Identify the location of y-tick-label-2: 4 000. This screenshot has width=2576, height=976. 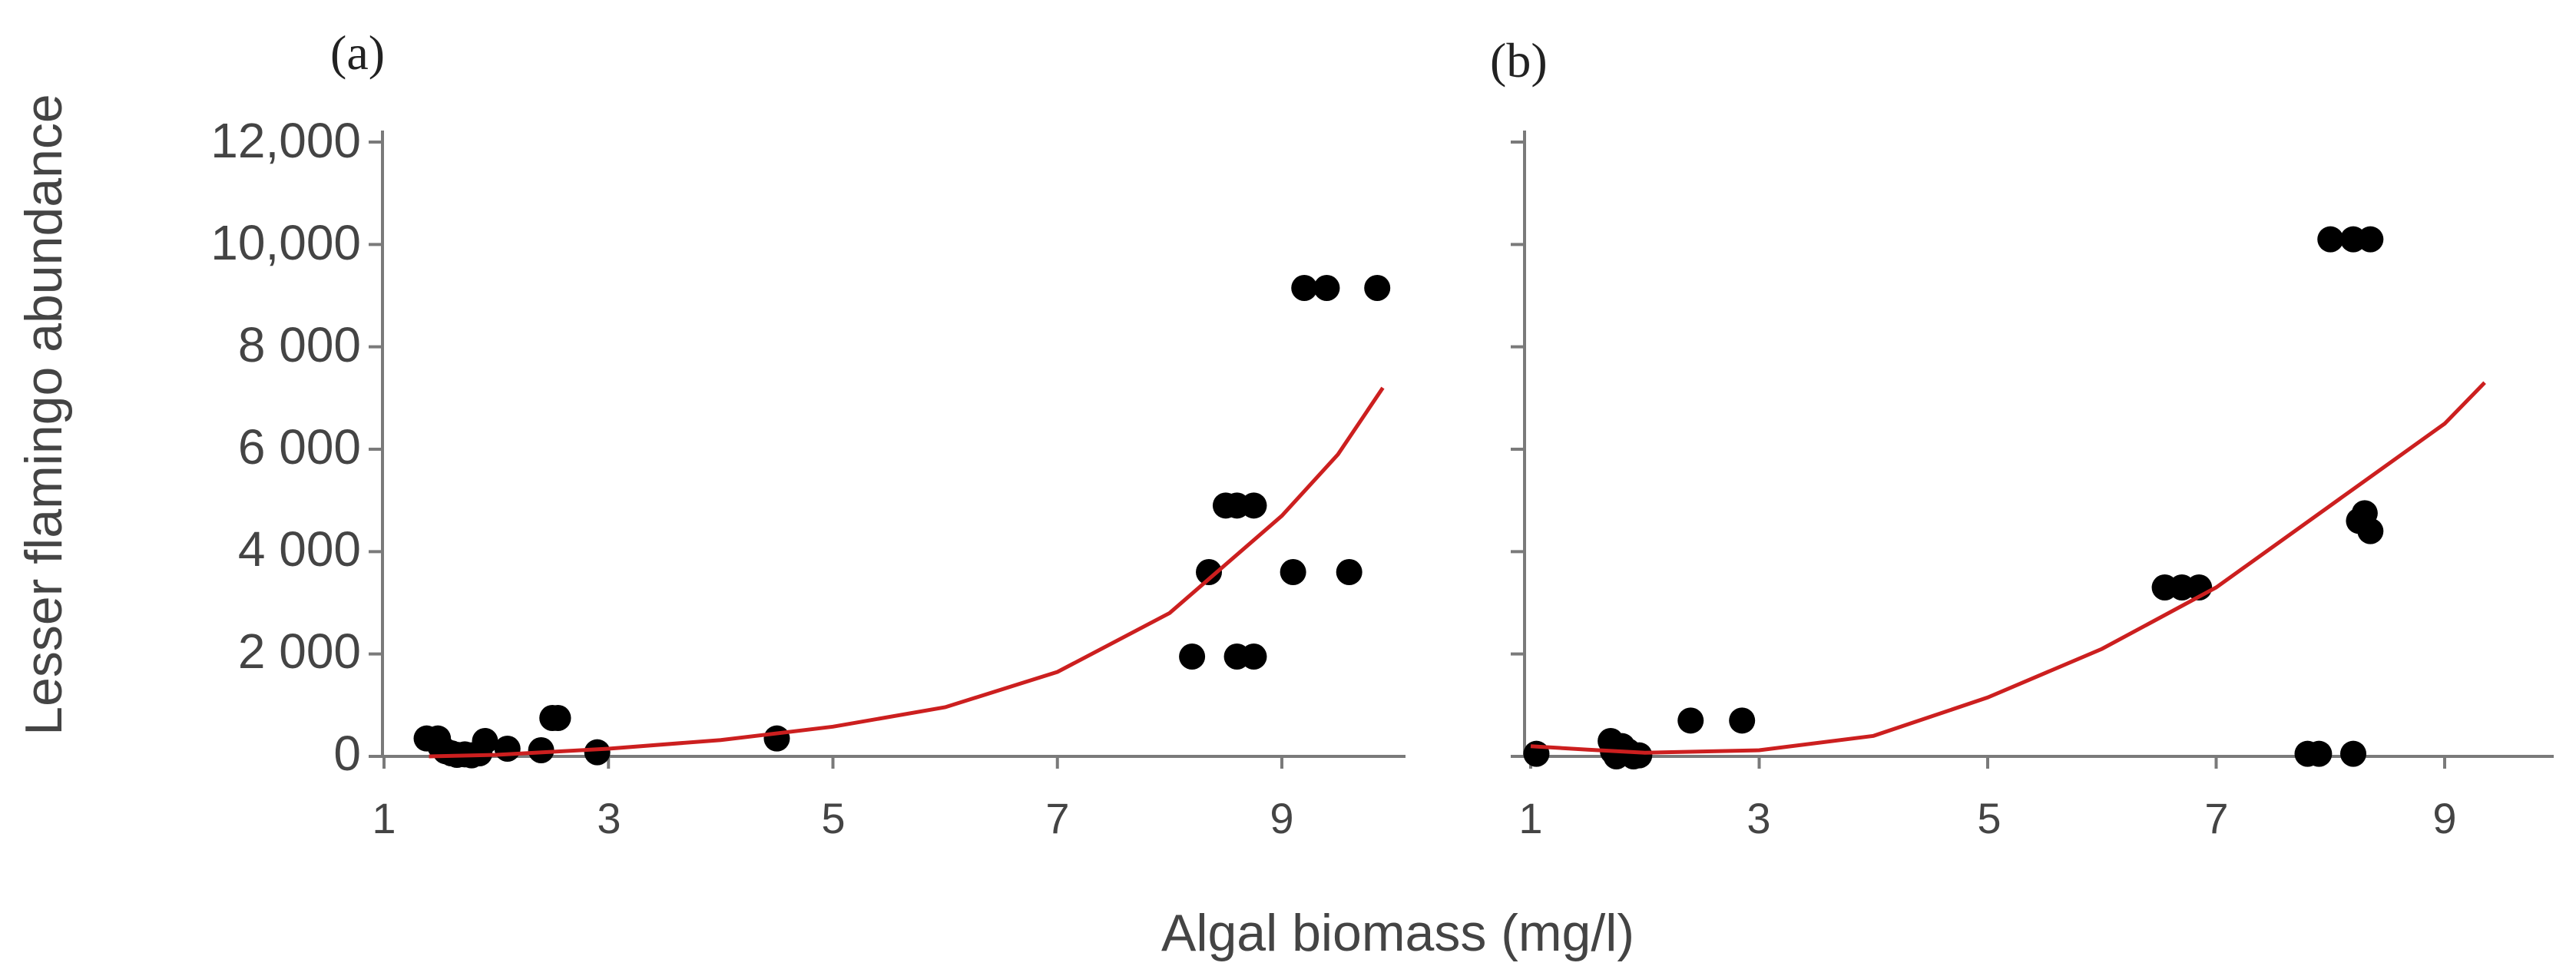
(299, 549).